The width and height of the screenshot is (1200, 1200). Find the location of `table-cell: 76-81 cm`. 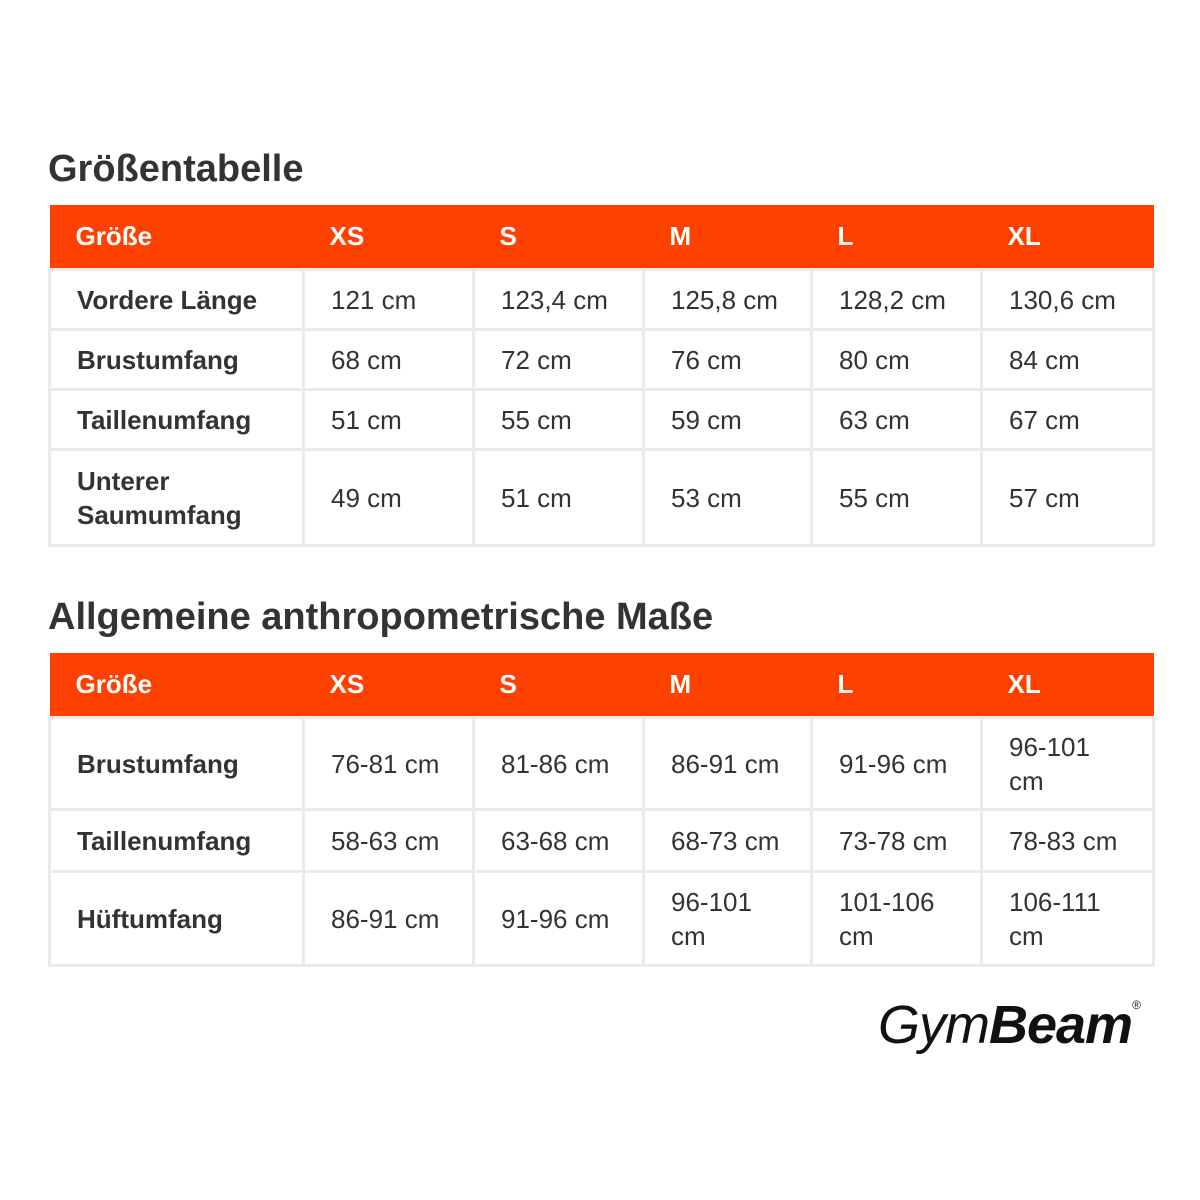

table-cell: 76-81 cm is located at coordinates (388, 763).